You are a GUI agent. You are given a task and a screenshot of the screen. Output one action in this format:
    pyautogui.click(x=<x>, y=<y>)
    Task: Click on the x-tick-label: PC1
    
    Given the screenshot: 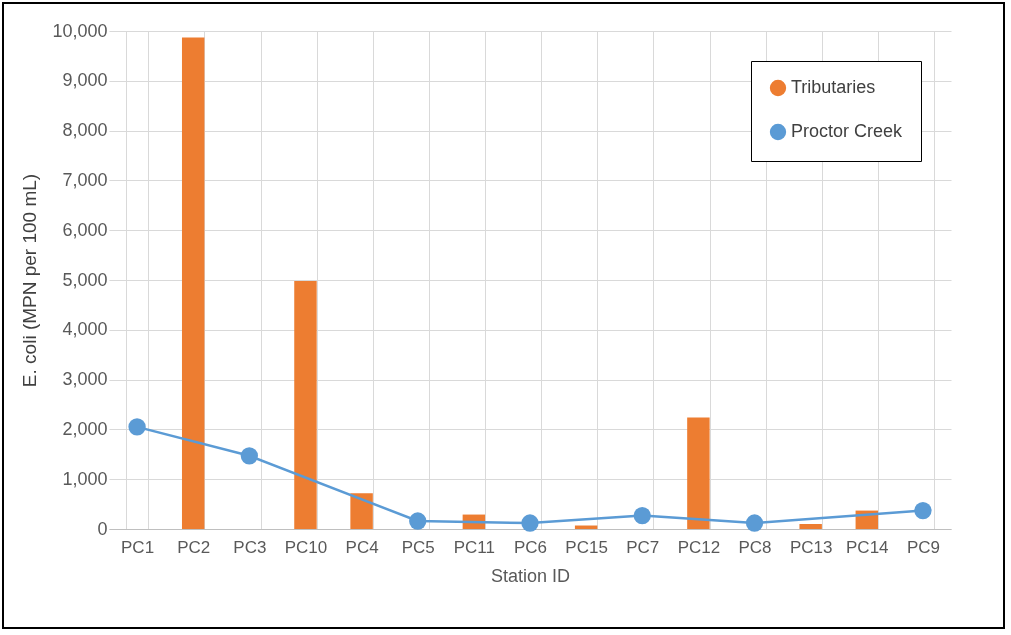 What is the action you would take?
    pyautogui.click(x=138, y=547)
    